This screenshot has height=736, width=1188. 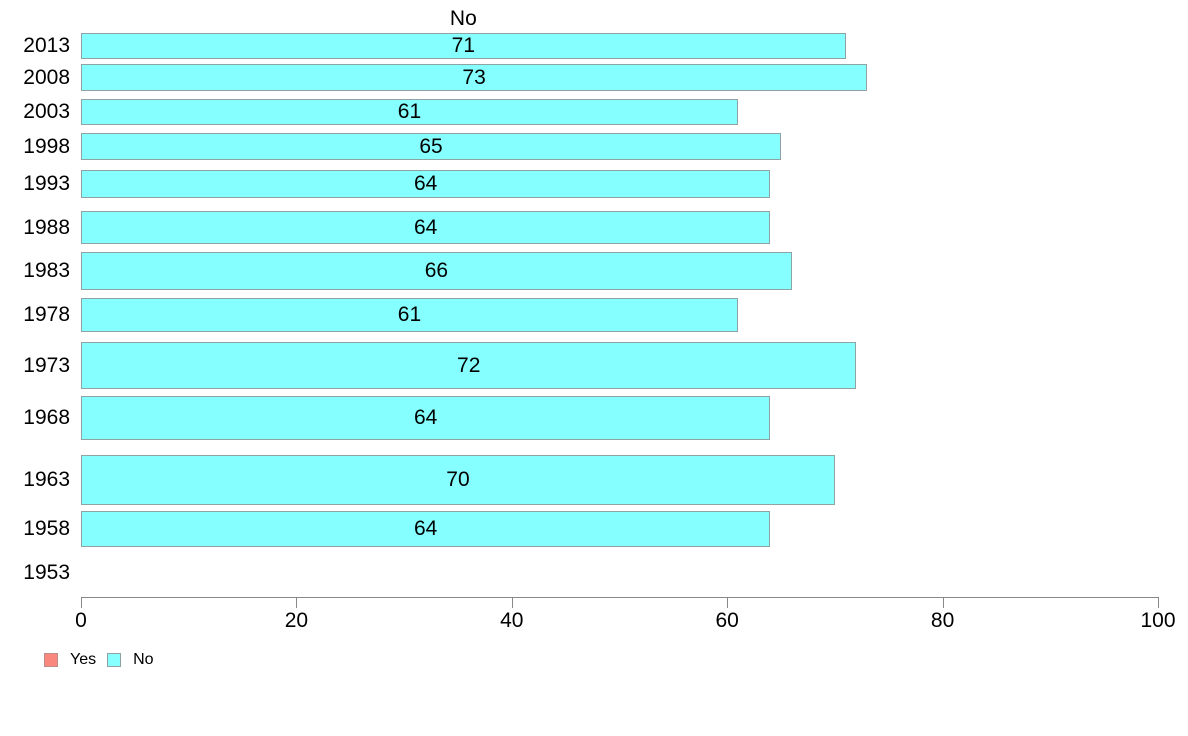 I want to click on y-axis-label: 1978, so click(x=46, y=314).